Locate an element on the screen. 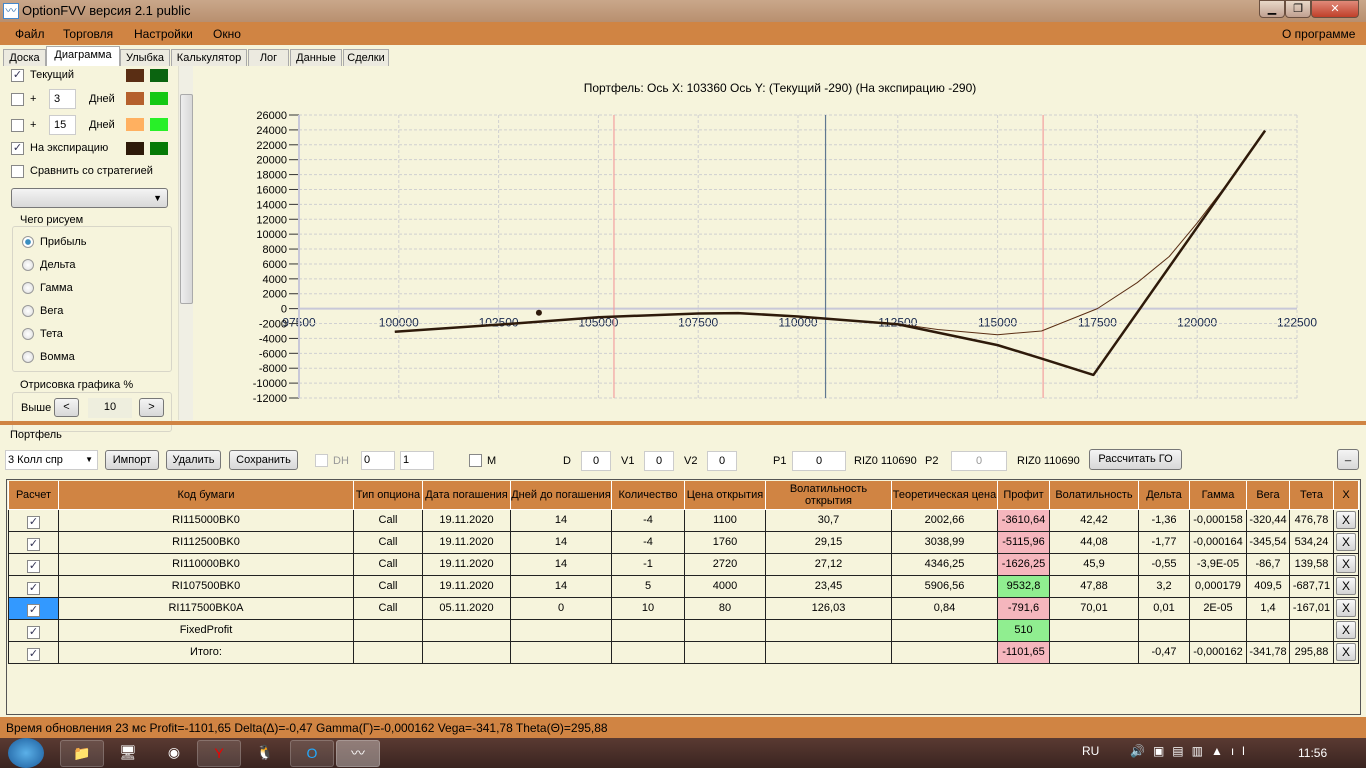 This screenshot has width=1366, height=768. tab-smile: Улыбка is located at coordinates (145, 57).